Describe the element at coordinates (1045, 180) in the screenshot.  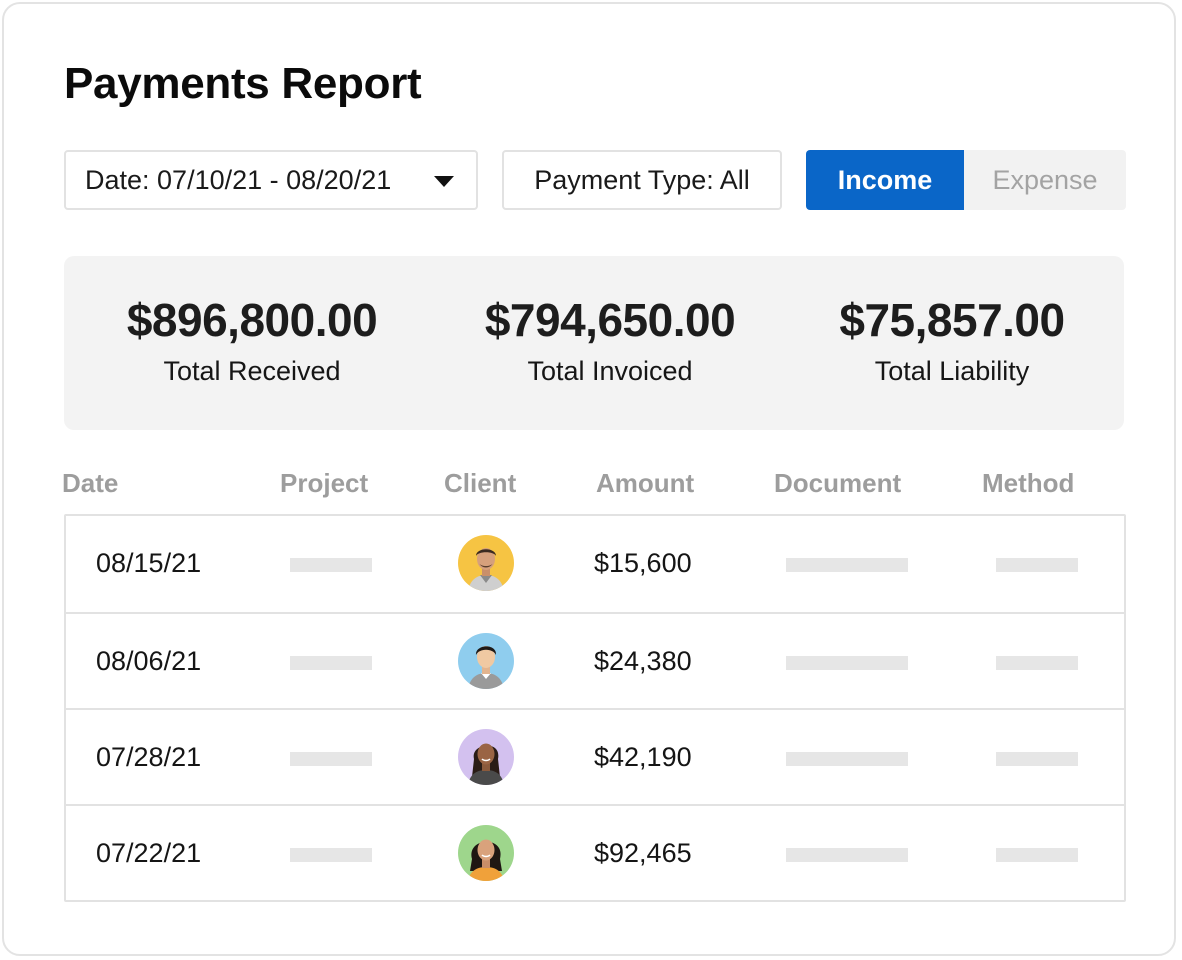
I see `expense-toggle-button: Expense` at that location.